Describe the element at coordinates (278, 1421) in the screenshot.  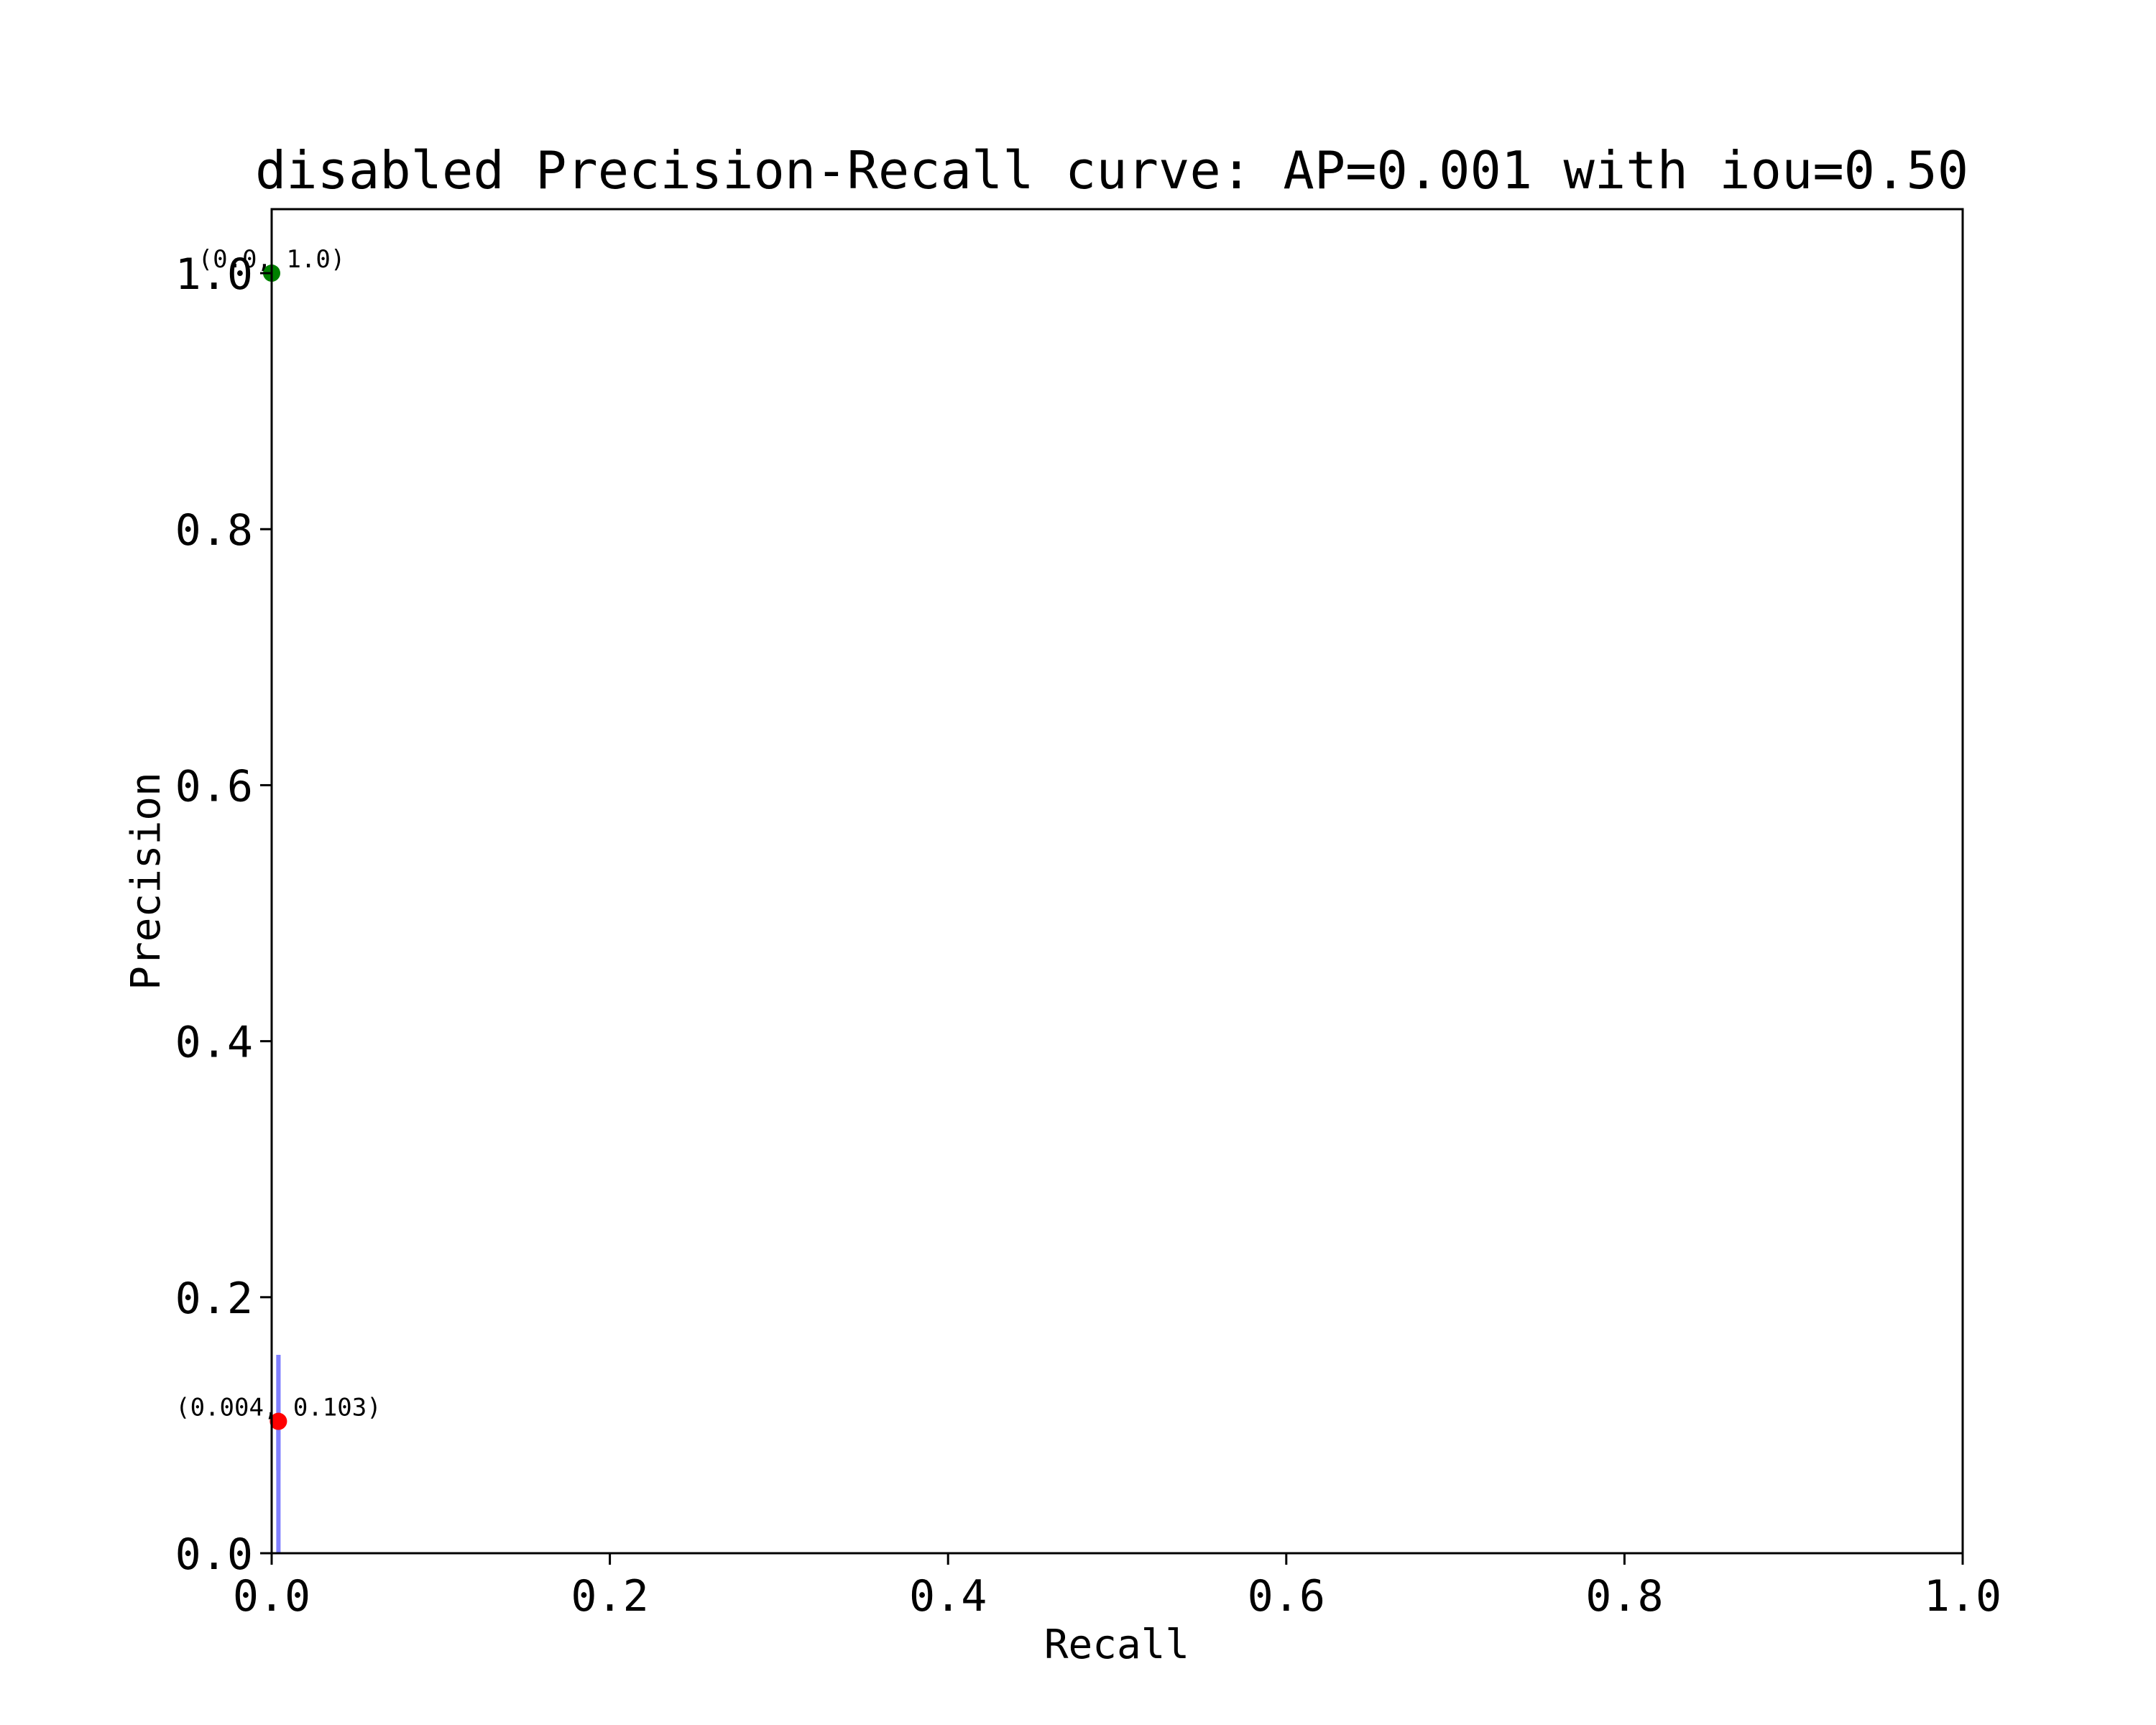
I see `data-point-marker` at that location.